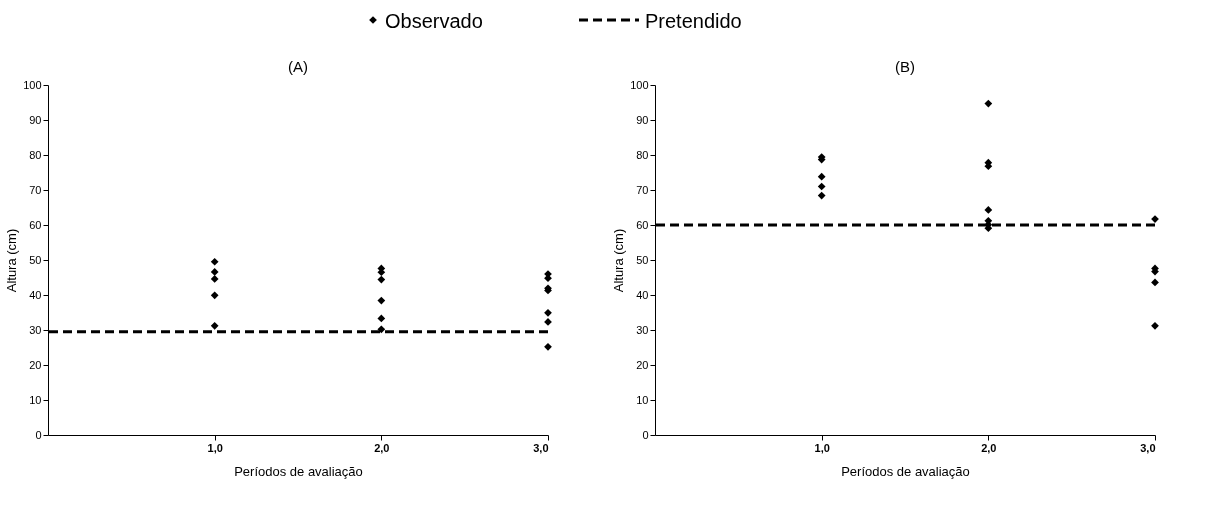  What do you see at coordinates (905, 66) in the screenshot?
I see `chart-title: (B)` at bounding box center [905, 66].